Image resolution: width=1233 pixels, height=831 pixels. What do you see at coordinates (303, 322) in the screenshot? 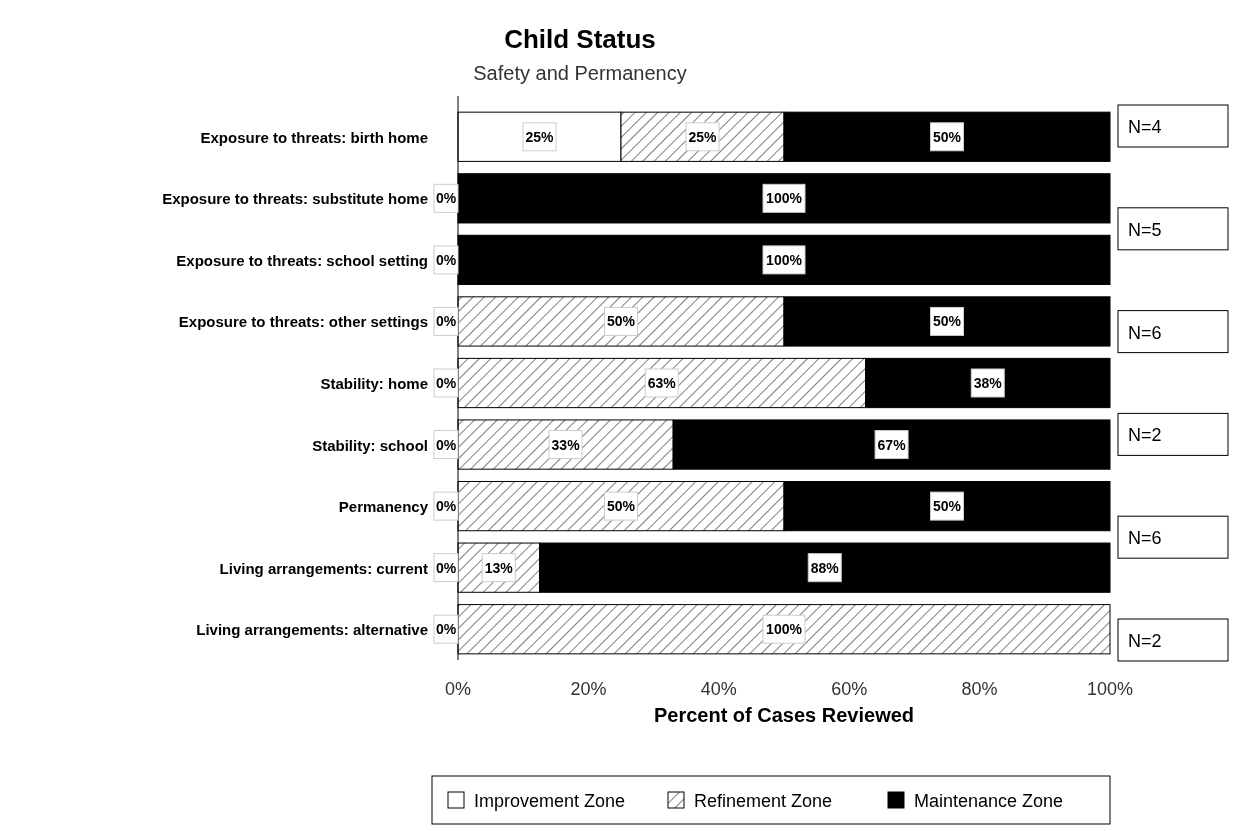
I see `y-tick-label: Exposure to threats: other settings` at bounding box center [303, 322].